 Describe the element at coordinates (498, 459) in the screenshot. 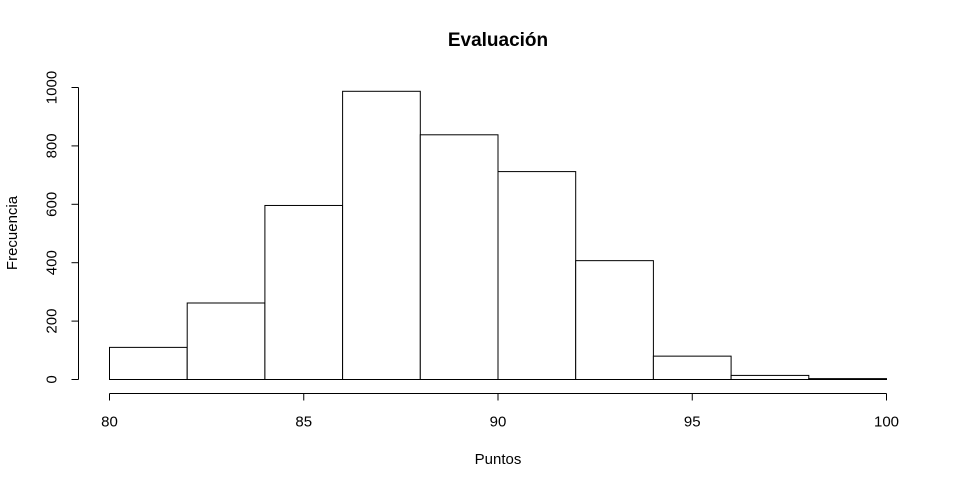

I see `x-axis-label: Puntos` at that location.